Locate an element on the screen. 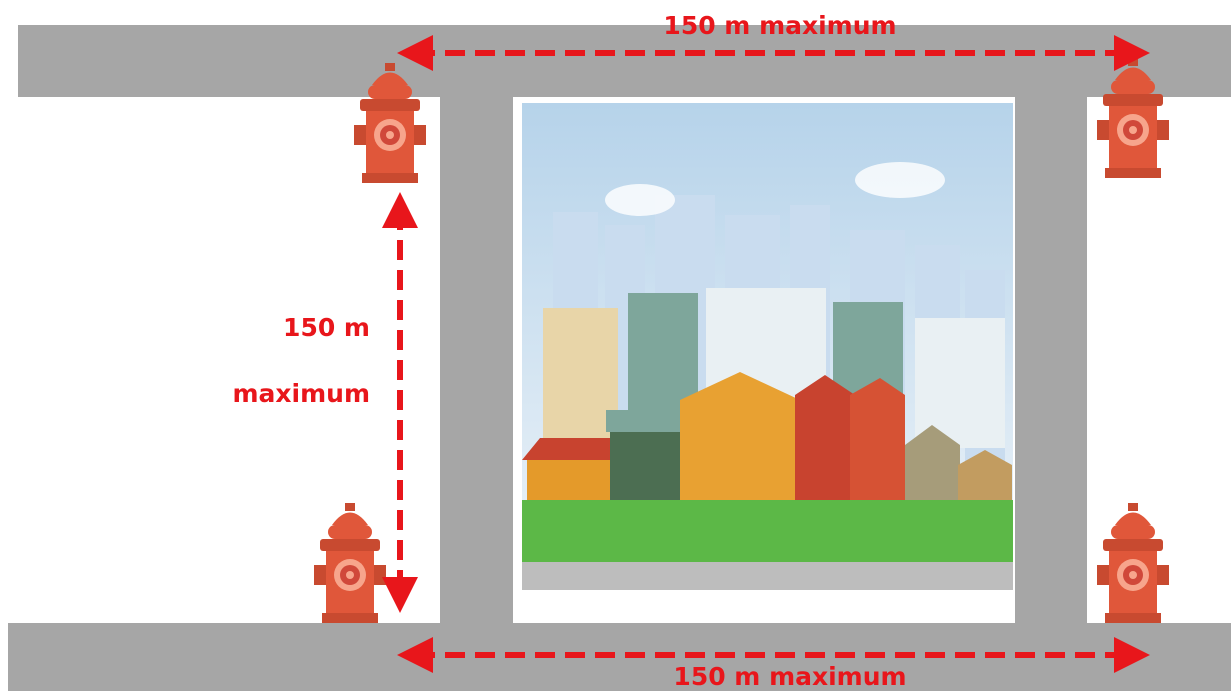  road-right is located at coordinates (1051, 360).